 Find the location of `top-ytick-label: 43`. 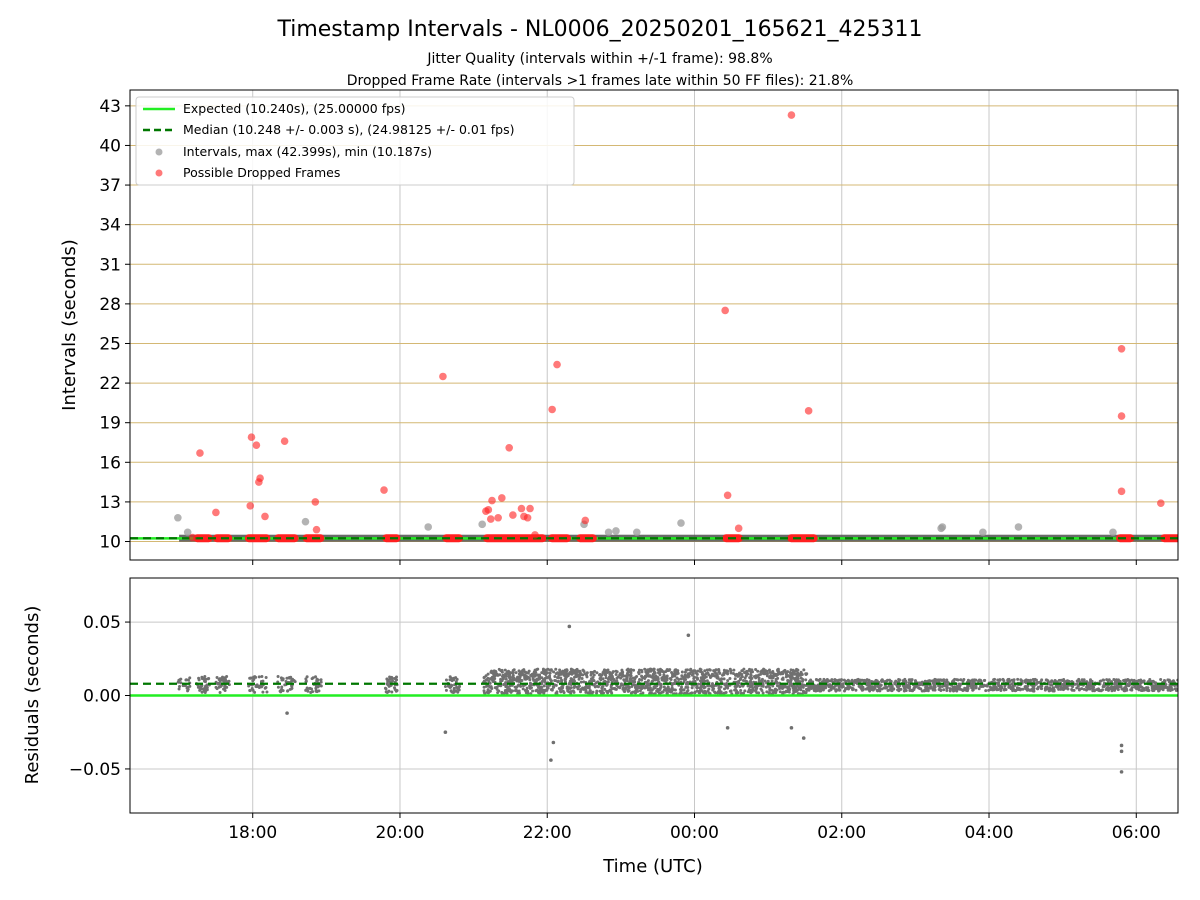

top-ytick-label: 43 is located at coordinates (110, 107).